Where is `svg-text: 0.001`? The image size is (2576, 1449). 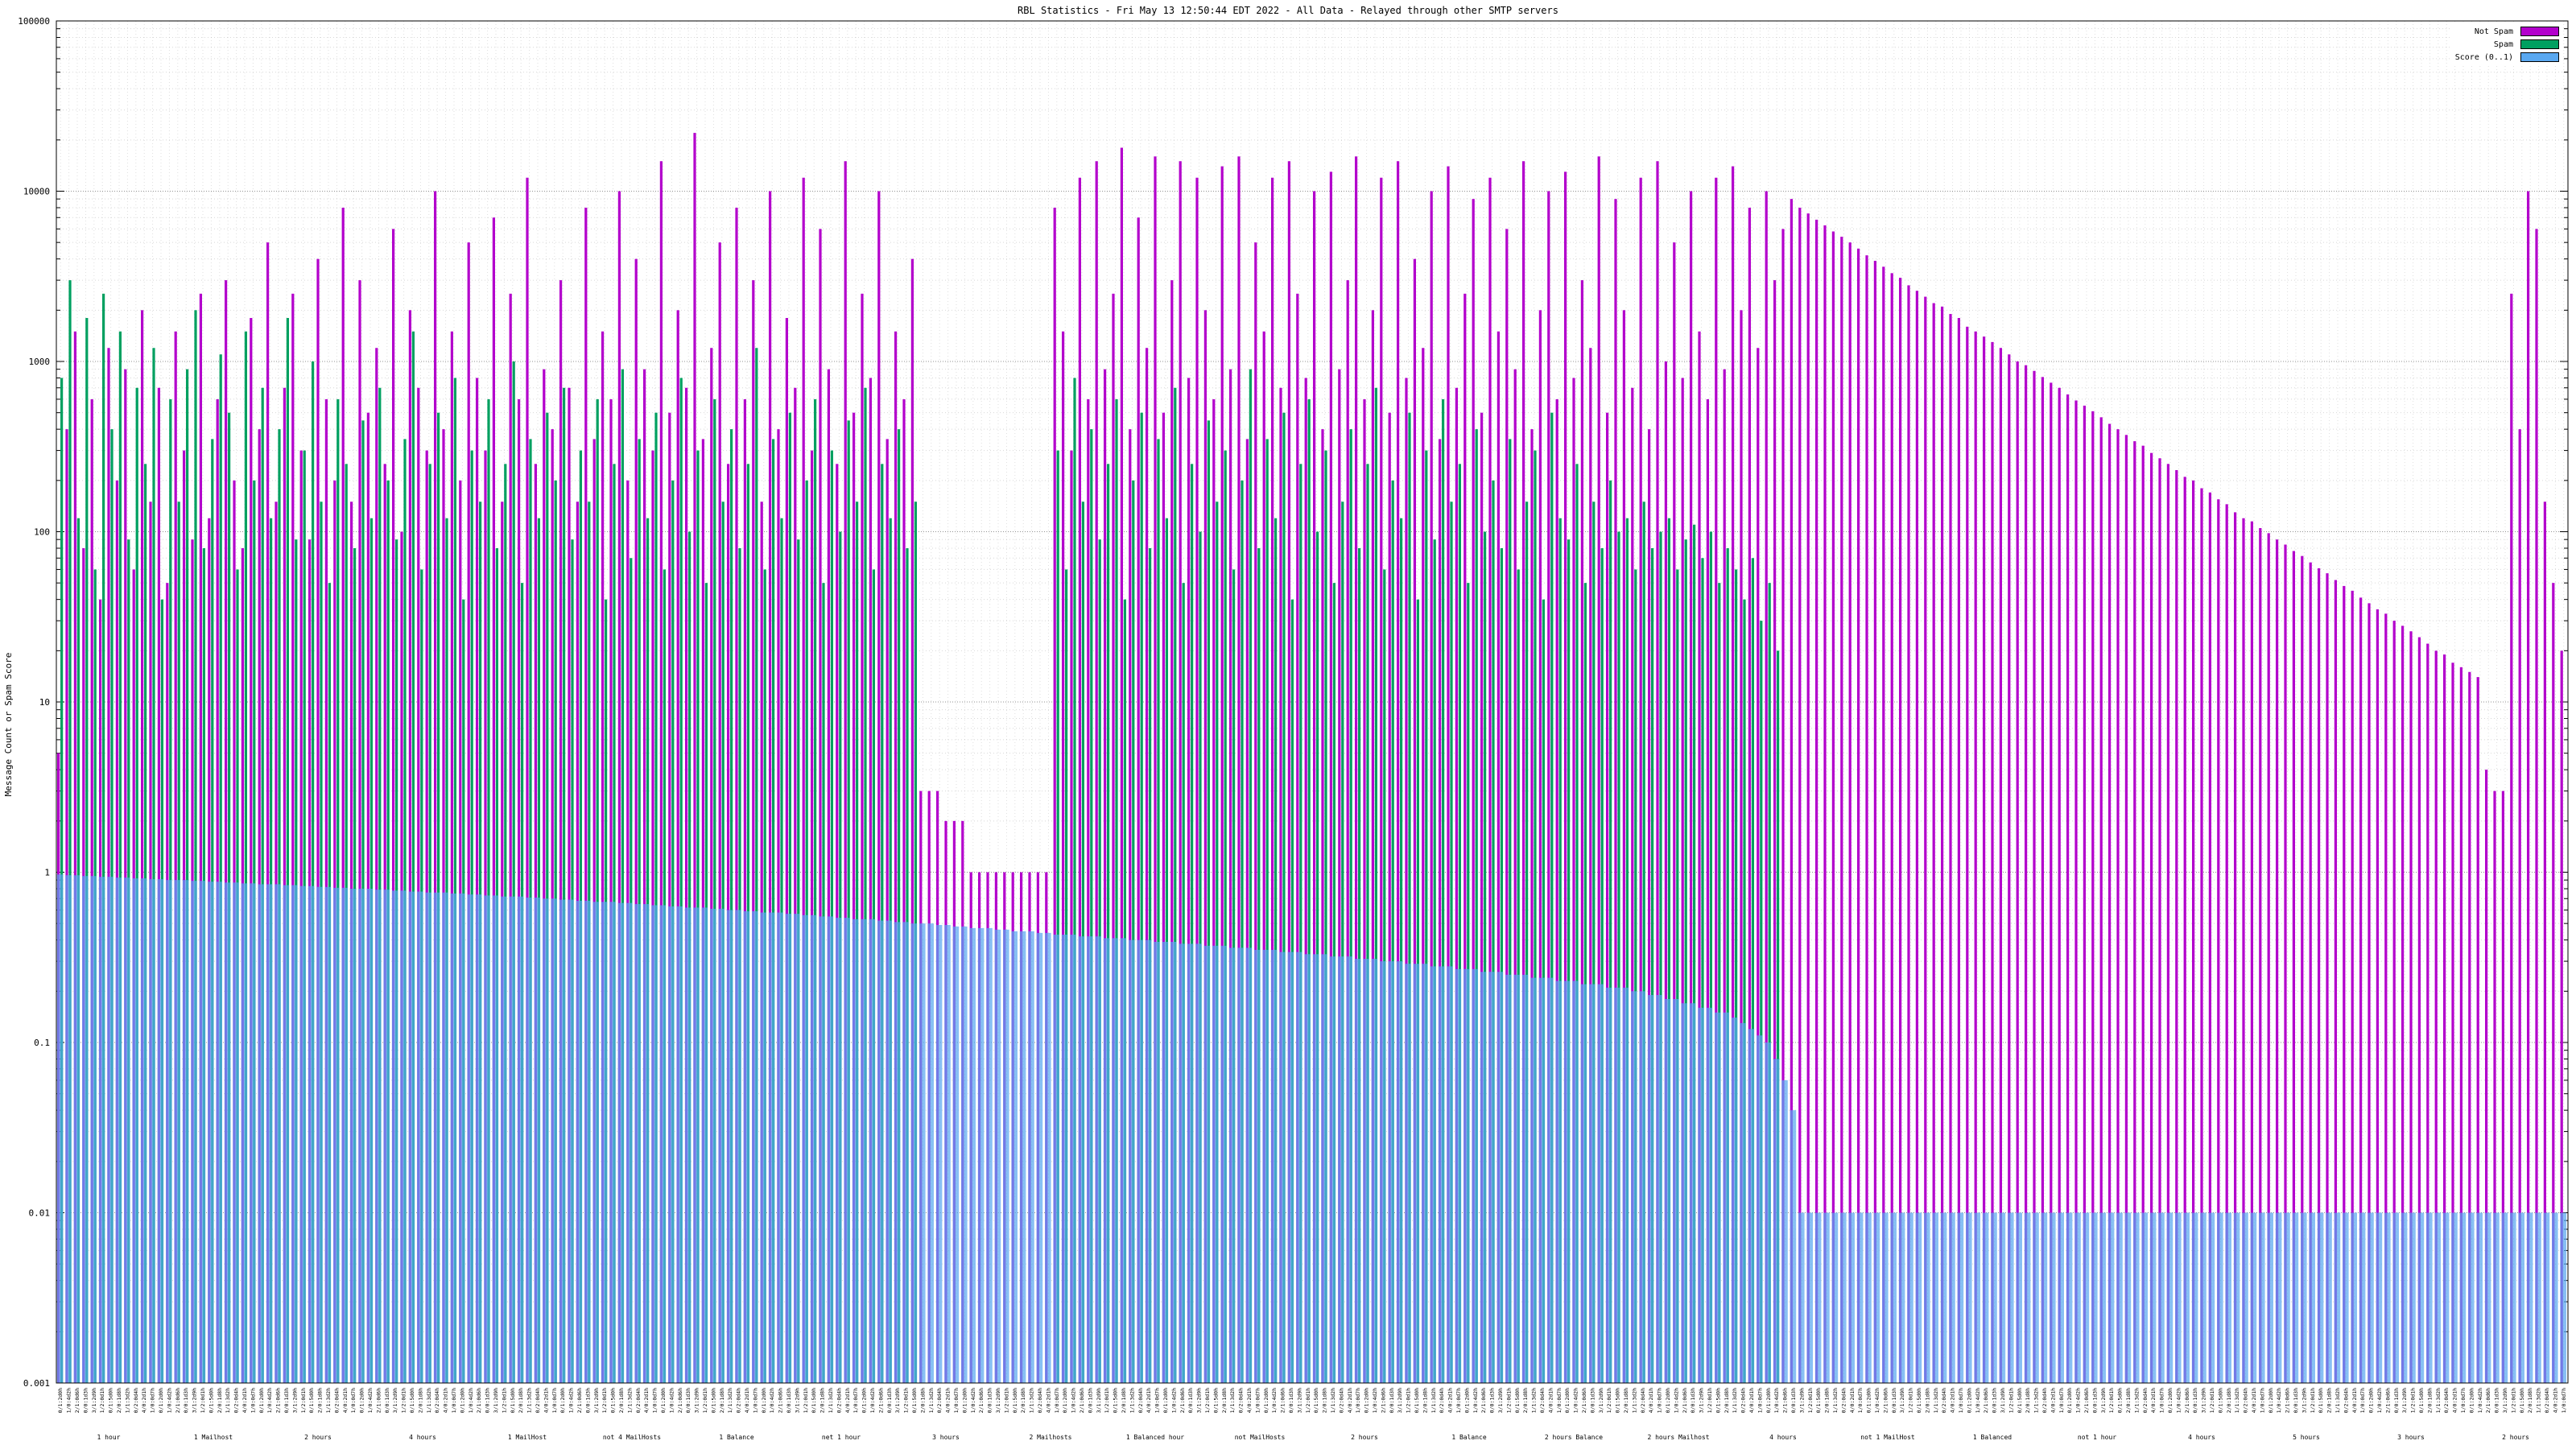 svg-text: 0.001 is located at coordinates (36, 1383).